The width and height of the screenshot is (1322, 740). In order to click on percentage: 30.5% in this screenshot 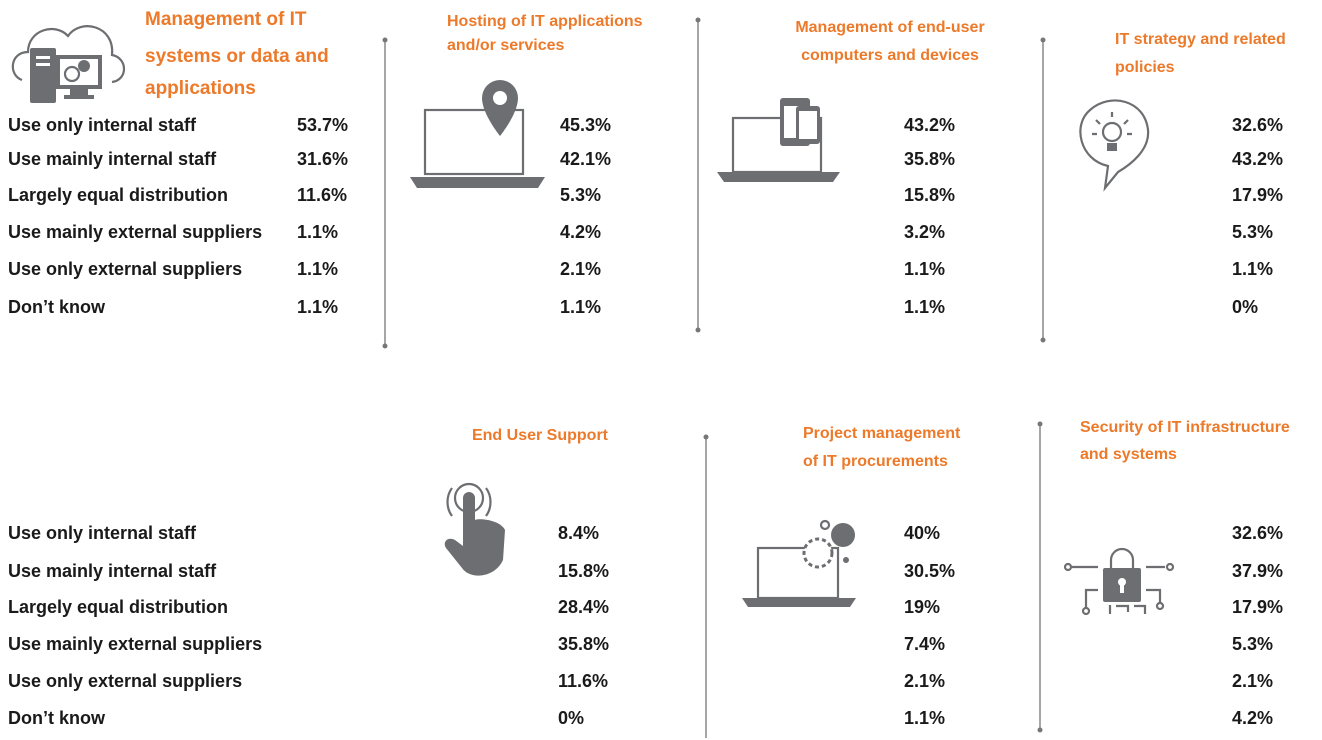, I will do `click(929, 571)`.